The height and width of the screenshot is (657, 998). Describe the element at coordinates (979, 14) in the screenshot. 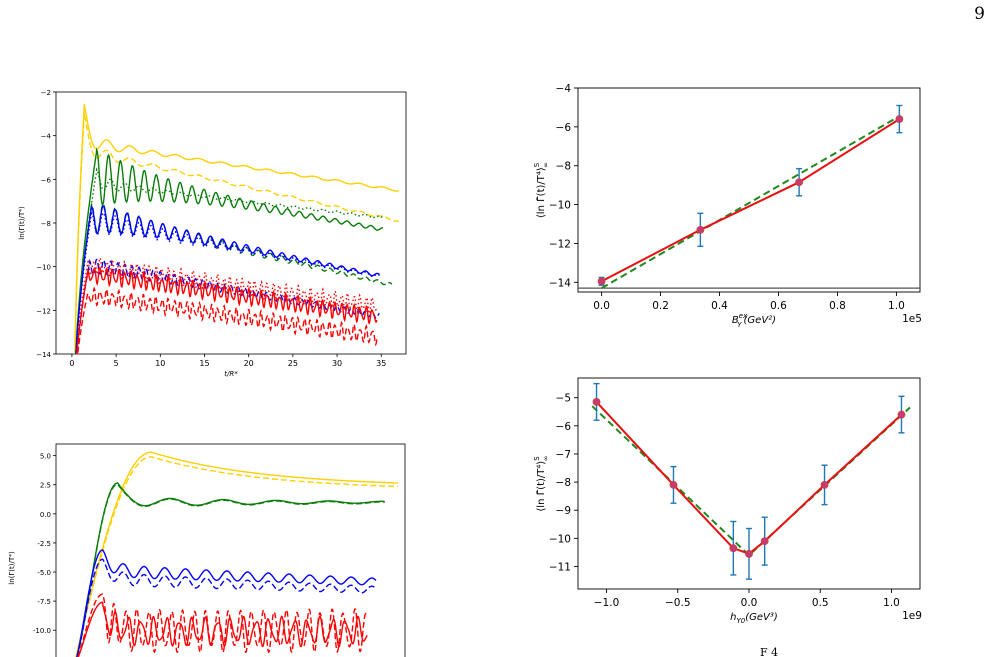

I see `page-number: 9` at that location.